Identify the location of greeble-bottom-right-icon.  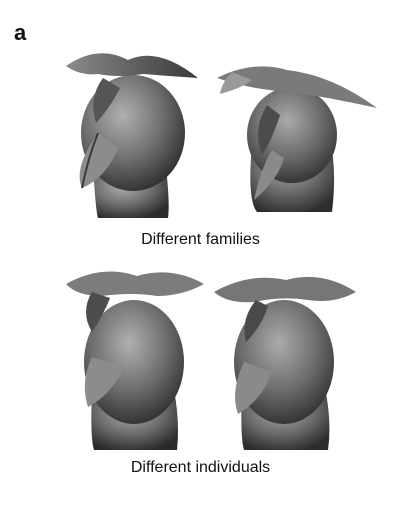
(285, 358).